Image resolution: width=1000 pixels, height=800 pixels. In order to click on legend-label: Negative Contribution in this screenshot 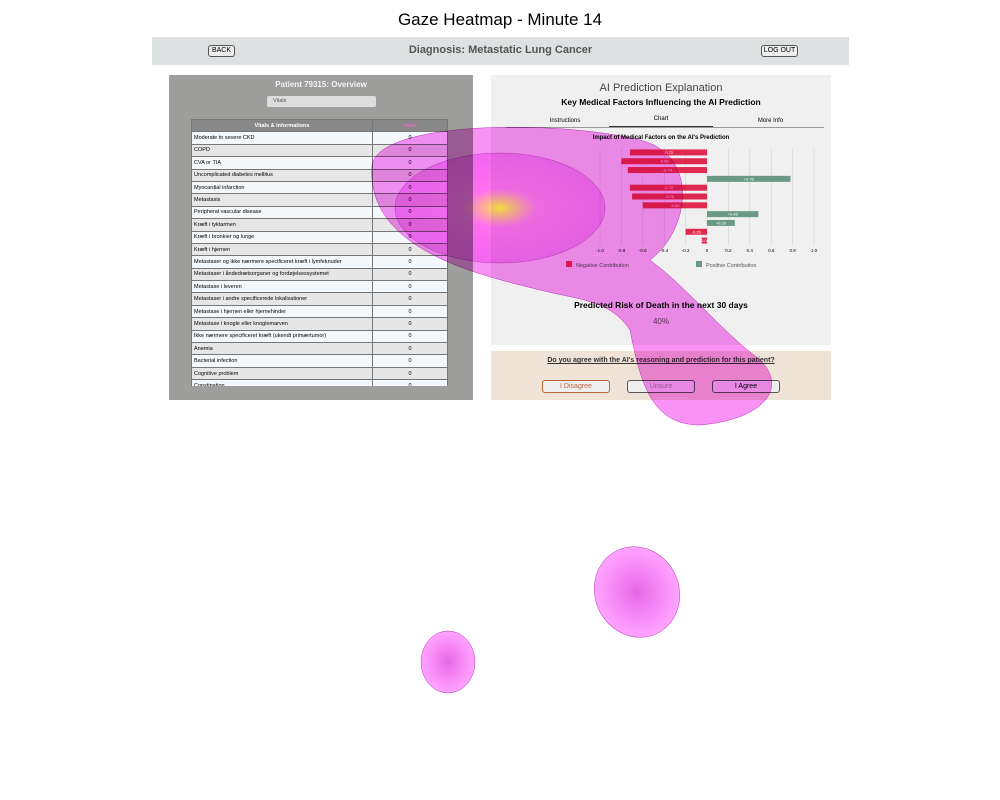, I will do `click(602, 266)`.